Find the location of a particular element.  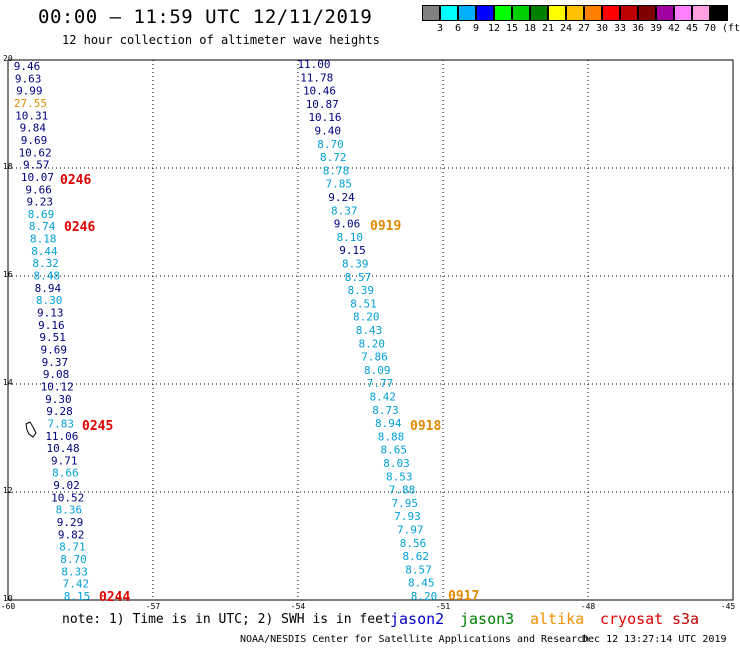

wave-height-west: 9.08 is located at coordinates (56, 374).